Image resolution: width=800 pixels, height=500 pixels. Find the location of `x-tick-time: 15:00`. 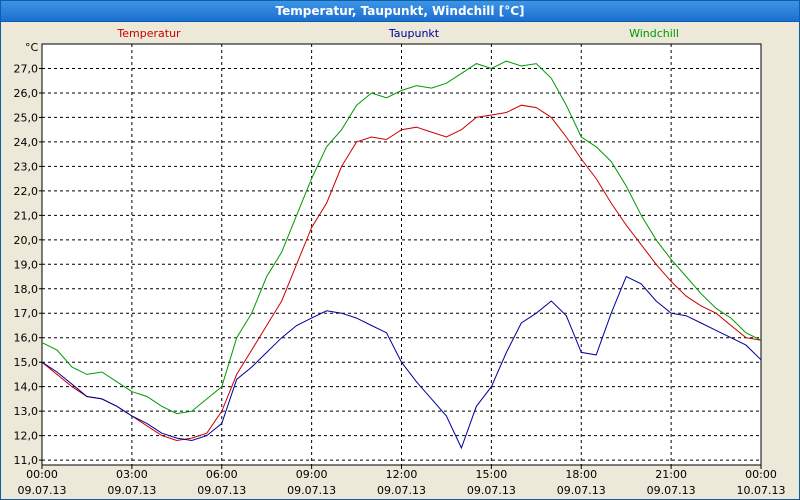

x-tick-time: 15:00 is located at coordinates (492, 474).